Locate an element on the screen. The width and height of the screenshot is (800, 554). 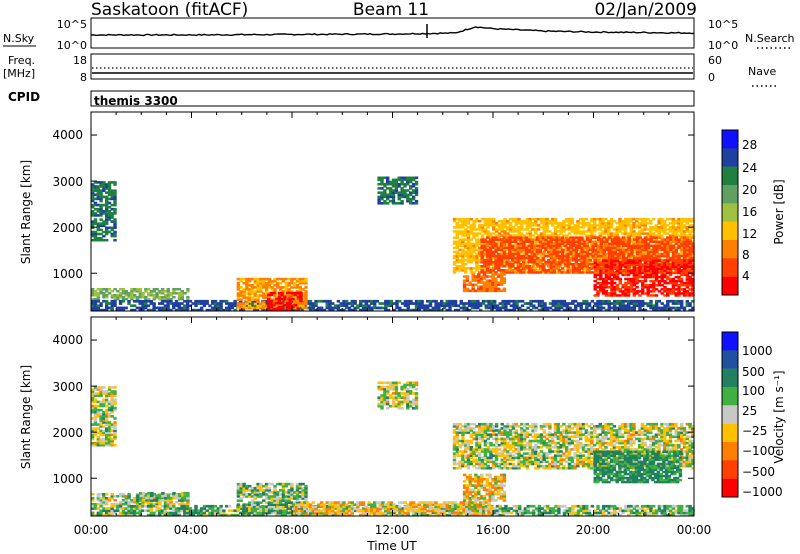
freq-left-tick-bottom: 8 is located at coordinates (83, 77).